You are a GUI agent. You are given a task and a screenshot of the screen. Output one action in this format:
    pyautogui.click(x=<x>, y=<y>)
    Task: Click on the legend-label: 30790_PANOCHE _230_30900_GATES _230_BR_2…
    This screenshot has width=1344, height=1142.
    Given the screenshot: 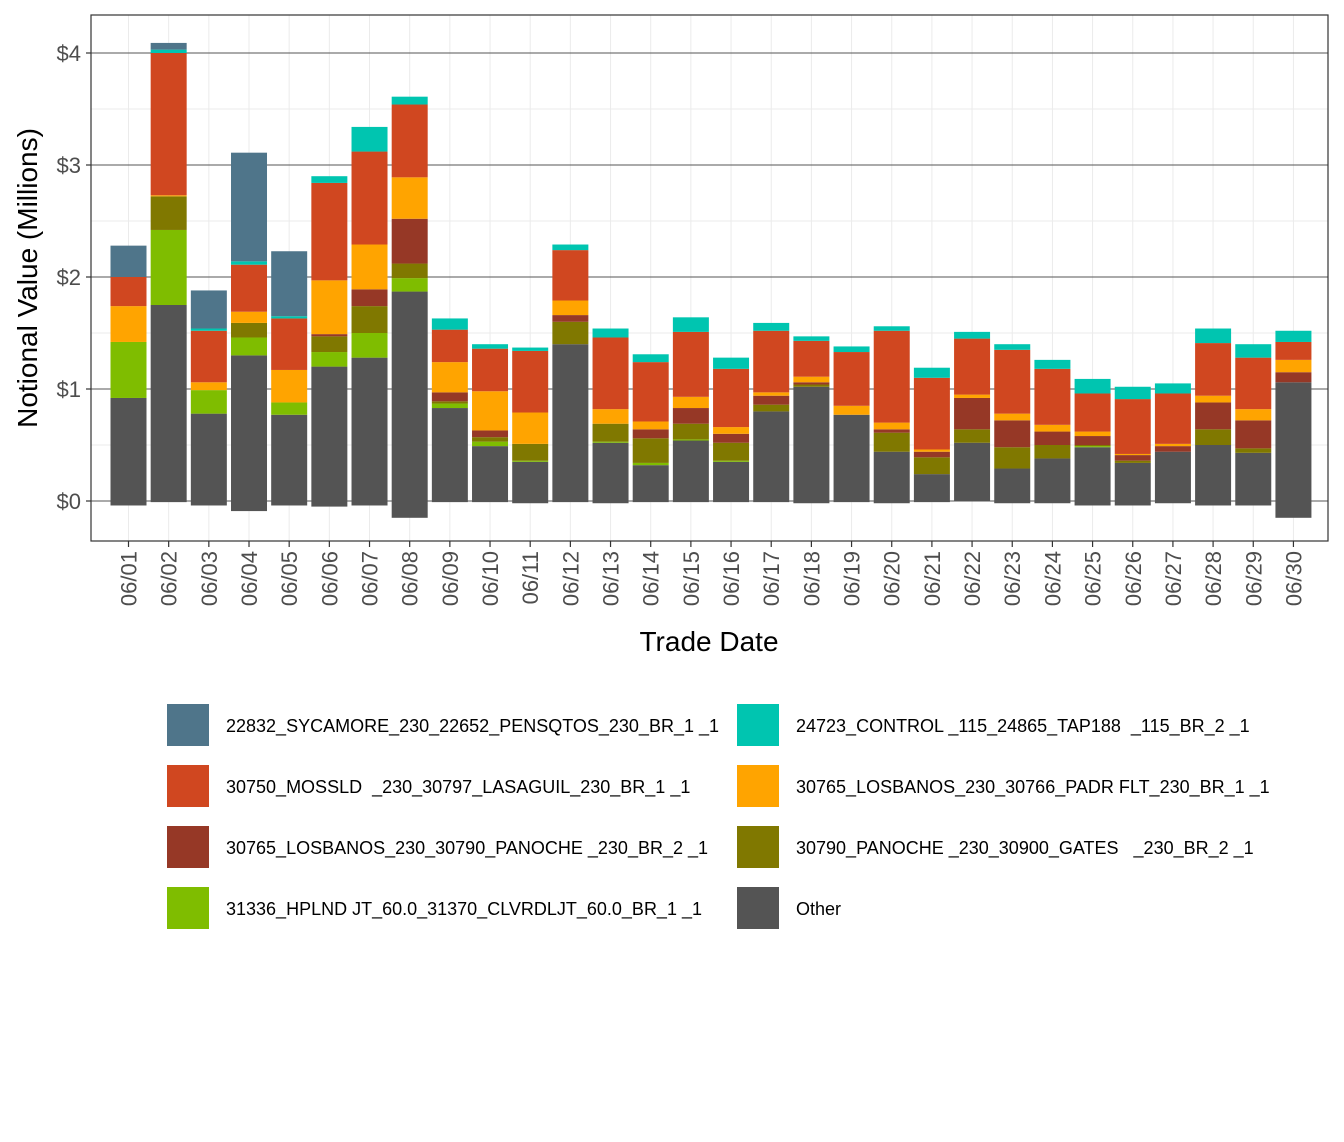 What is the action you would take?
    pyautogui.click(x=1025, y=848)
    